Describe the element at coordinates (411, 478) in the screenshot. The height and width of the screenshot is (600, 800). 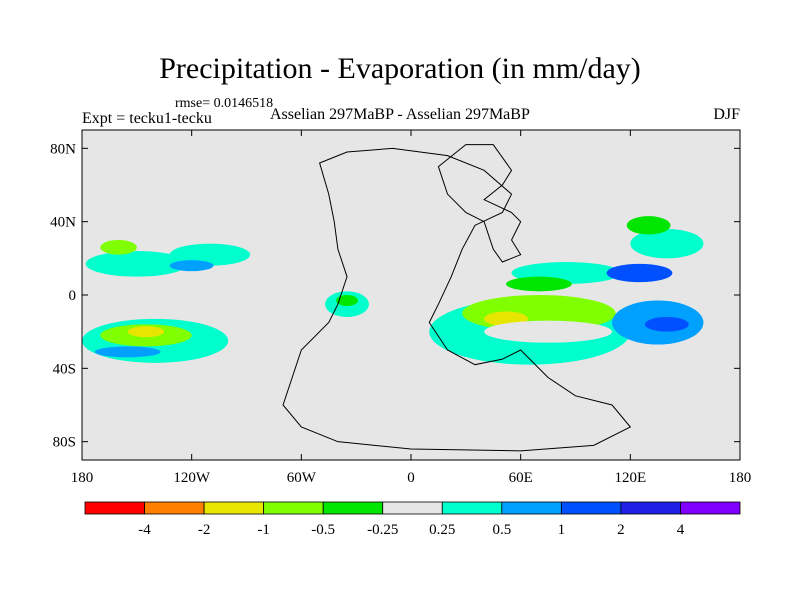
I see `x-tick-label: 0` at that location.